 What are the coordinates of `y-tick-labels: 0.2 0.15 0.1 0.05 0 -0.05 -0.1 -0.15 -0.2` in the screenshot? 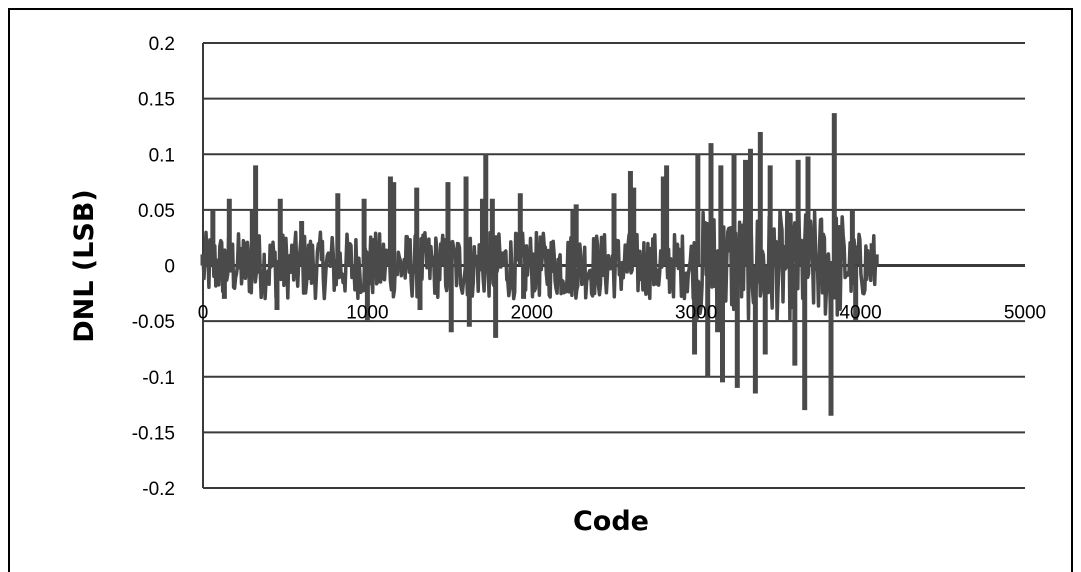 It's located at (153, 267).